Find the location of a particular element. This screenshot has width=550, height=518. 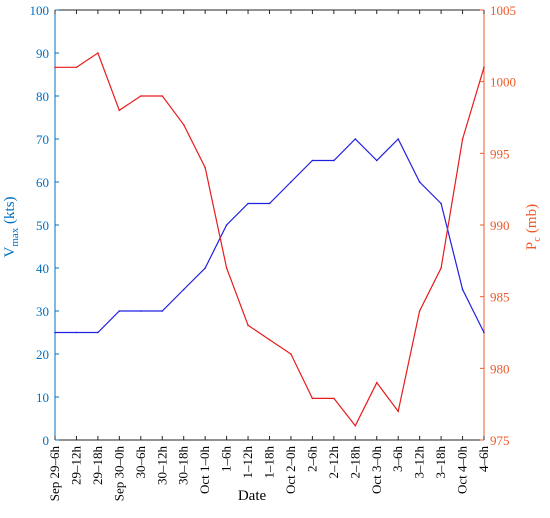

y-left-tick-label: 90 is located at coordinates (42, 53).